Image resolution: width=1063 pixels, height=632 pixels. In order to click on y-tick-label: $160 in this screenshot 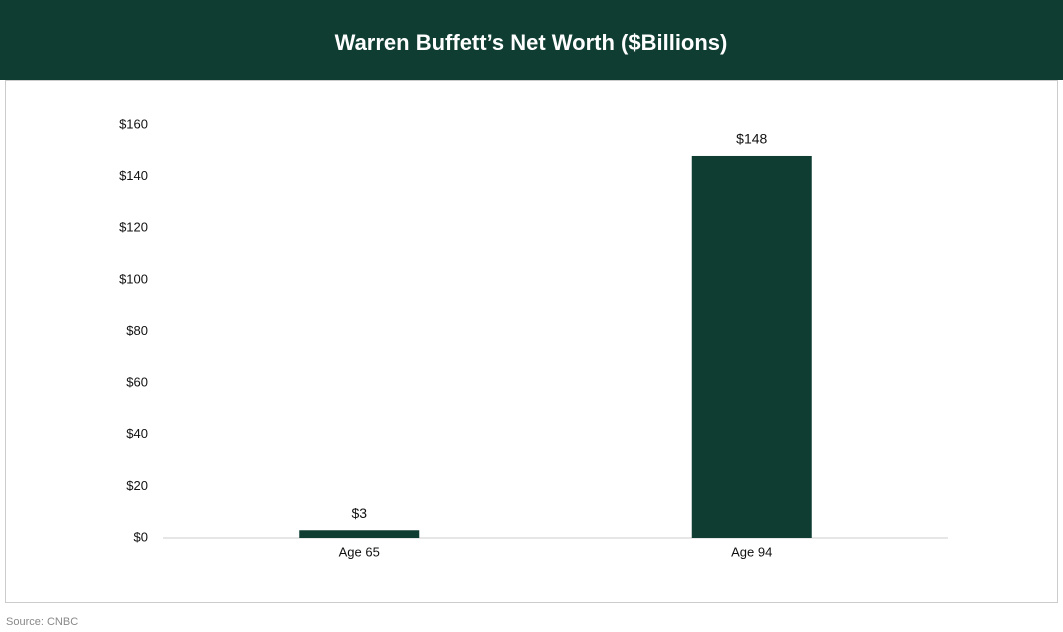, I will do `click(133, 123)`.